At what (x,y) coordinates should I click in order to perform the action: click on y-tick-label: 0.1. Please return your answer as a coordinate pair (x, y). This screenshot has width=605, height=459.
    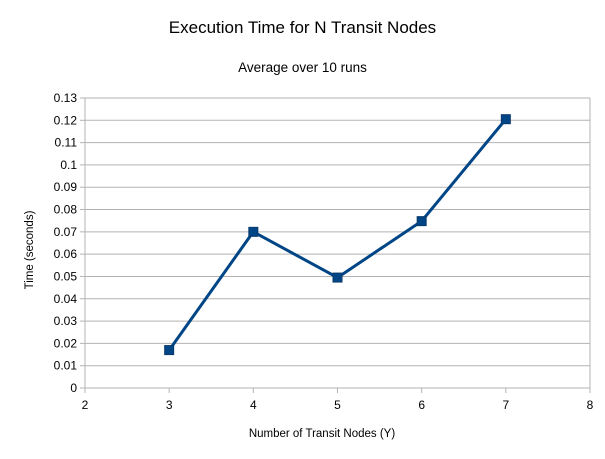
    Looking at the image, I should click on (68, 165).